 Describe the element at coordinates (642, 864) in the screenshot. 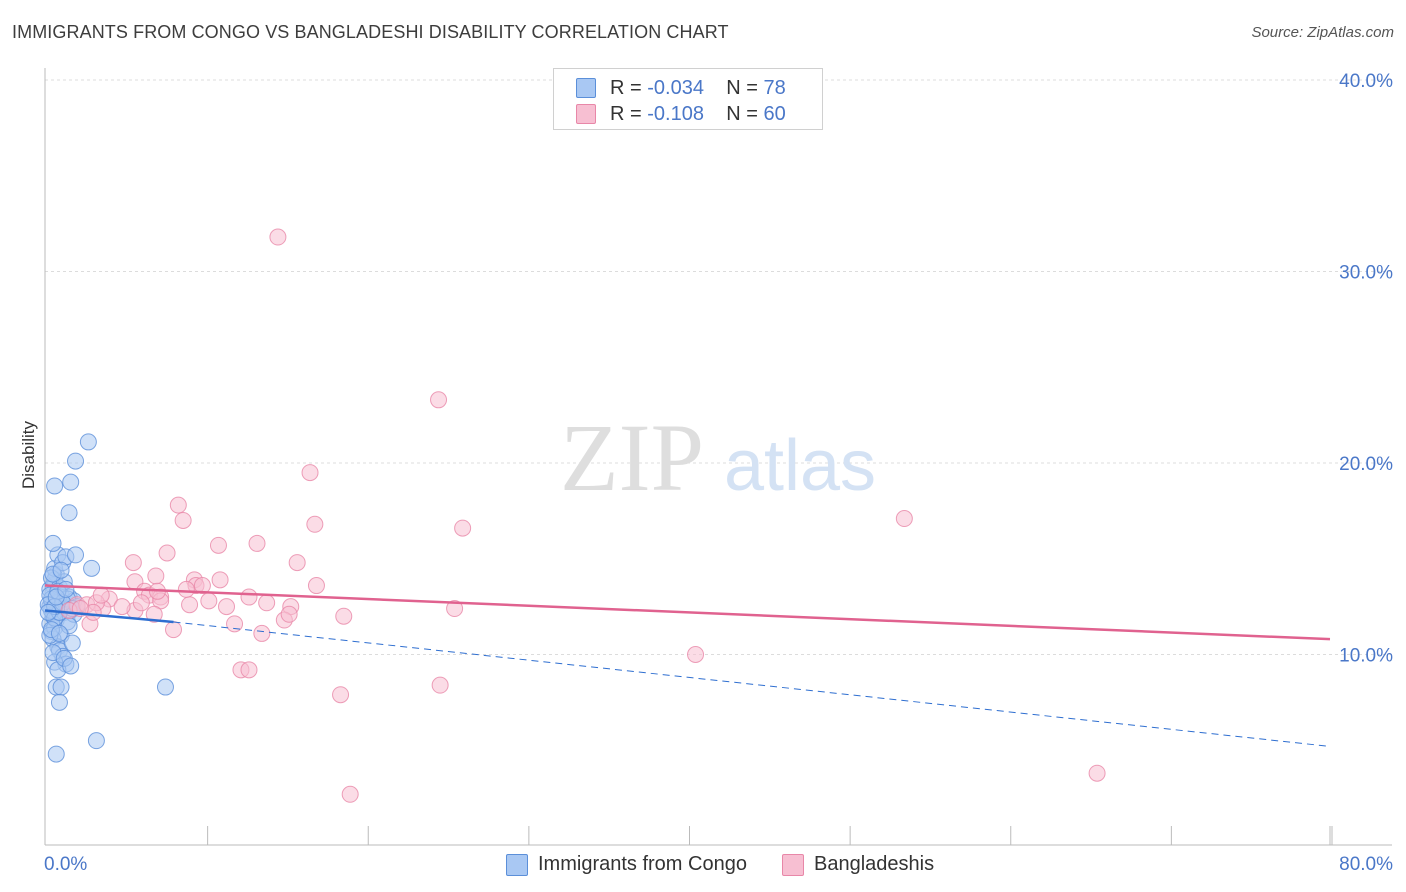

I see `legend-label: Immigrants from Congo` at that location.